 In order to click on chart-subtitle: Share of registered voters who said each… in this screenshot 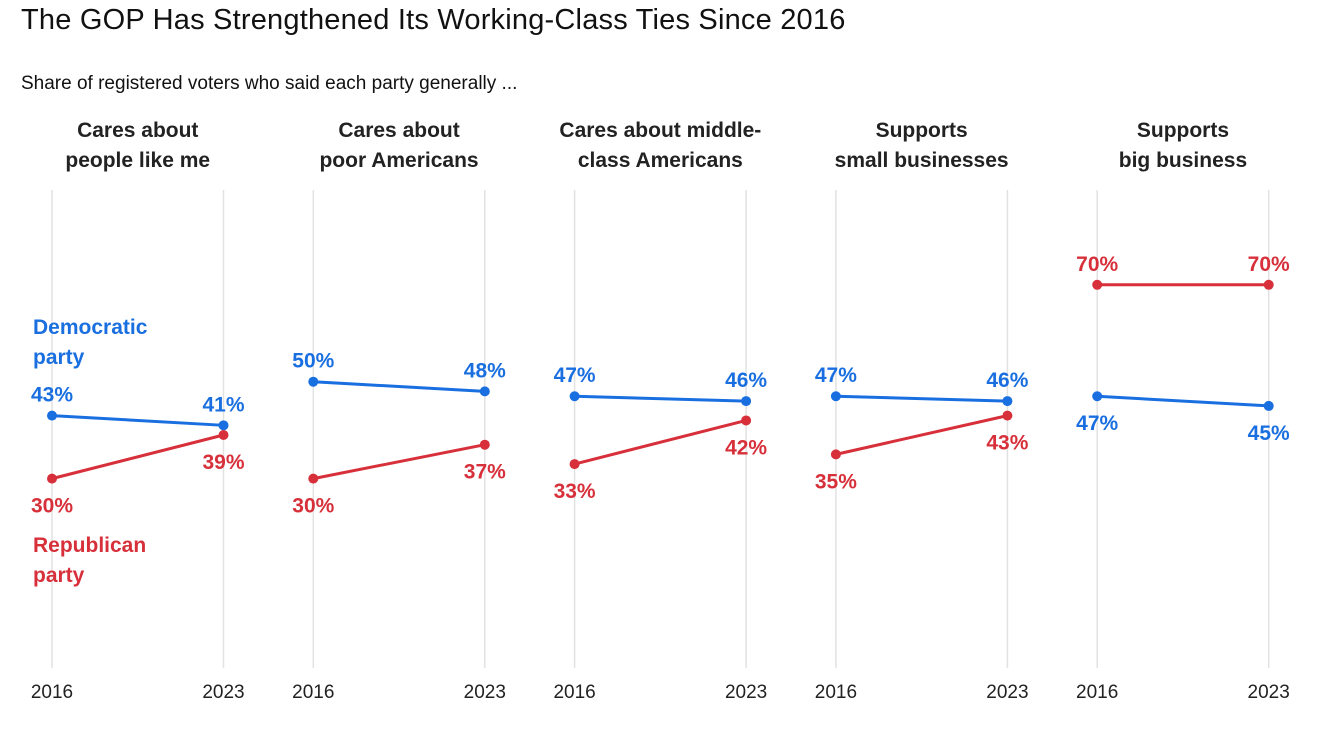, I will do `click(269, 83)`.